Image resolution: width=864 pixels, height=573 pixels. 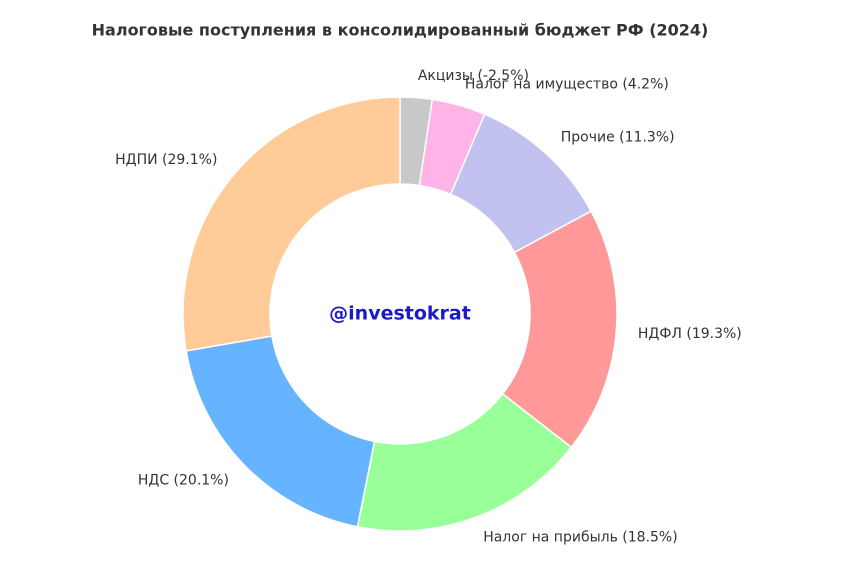 What do you see at coordinates (473, 76) in the screenshot?
I see `slice-label: Акцизы (-2.5%)` at bounding box center [473, 76].